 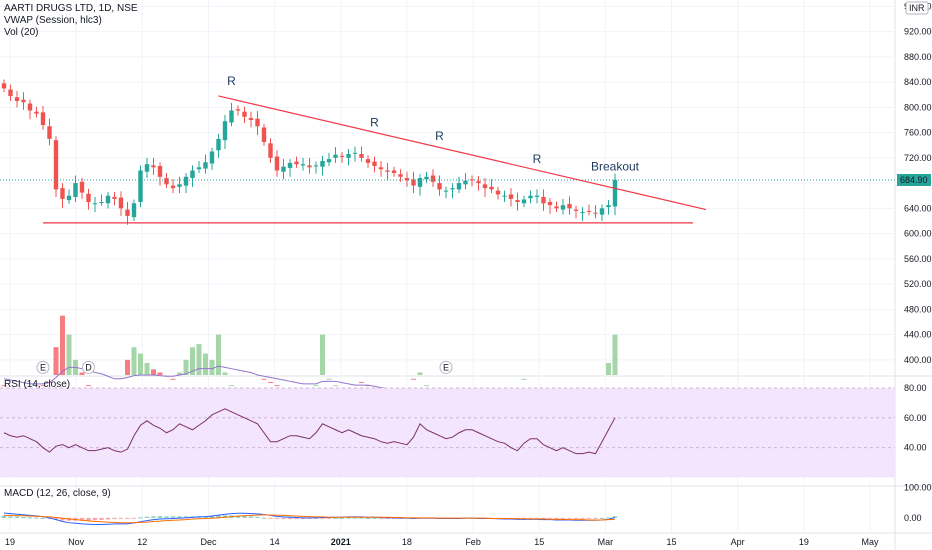 What do you see at coordinates (738, 542) in the screenshot?
I see `time-tick-label: Apr` at bounding box center [738, 542].